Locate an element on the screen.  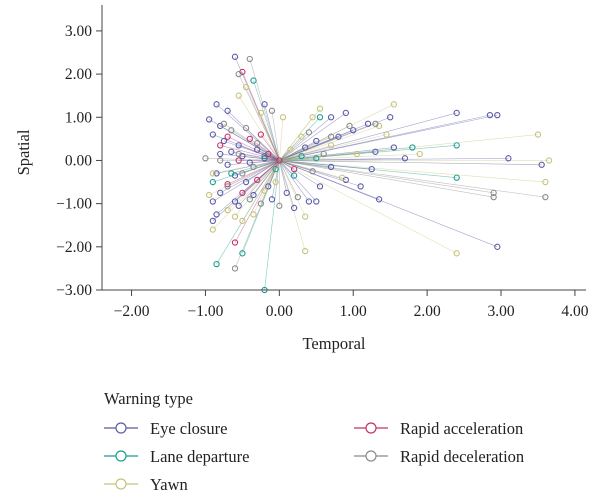
legend-item-rapid-acceleration: Rapid acceleration is located at coordinates (438, 428).